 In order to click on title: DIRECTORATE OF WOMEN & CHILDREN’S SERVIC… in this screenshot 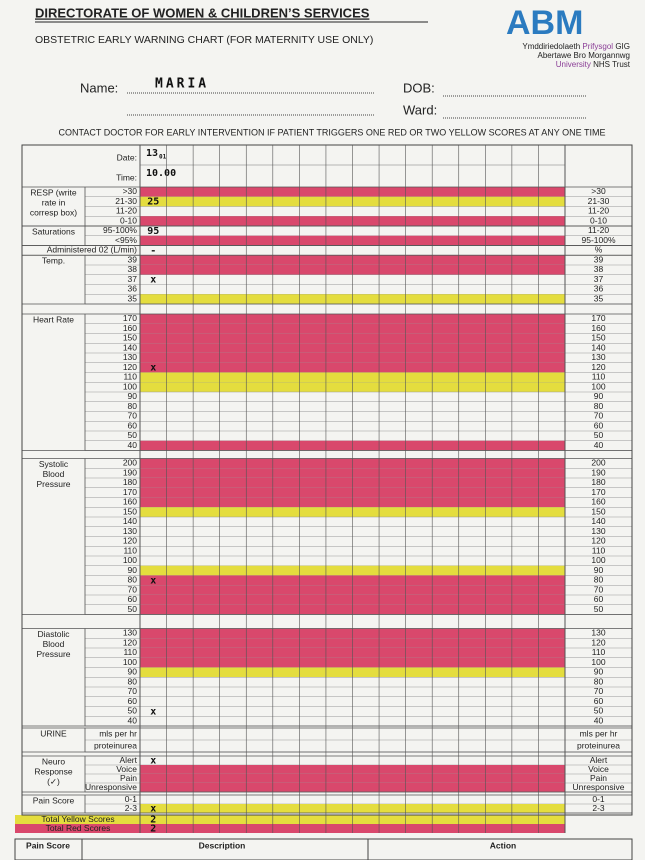, I will do `click(202, 12)`.